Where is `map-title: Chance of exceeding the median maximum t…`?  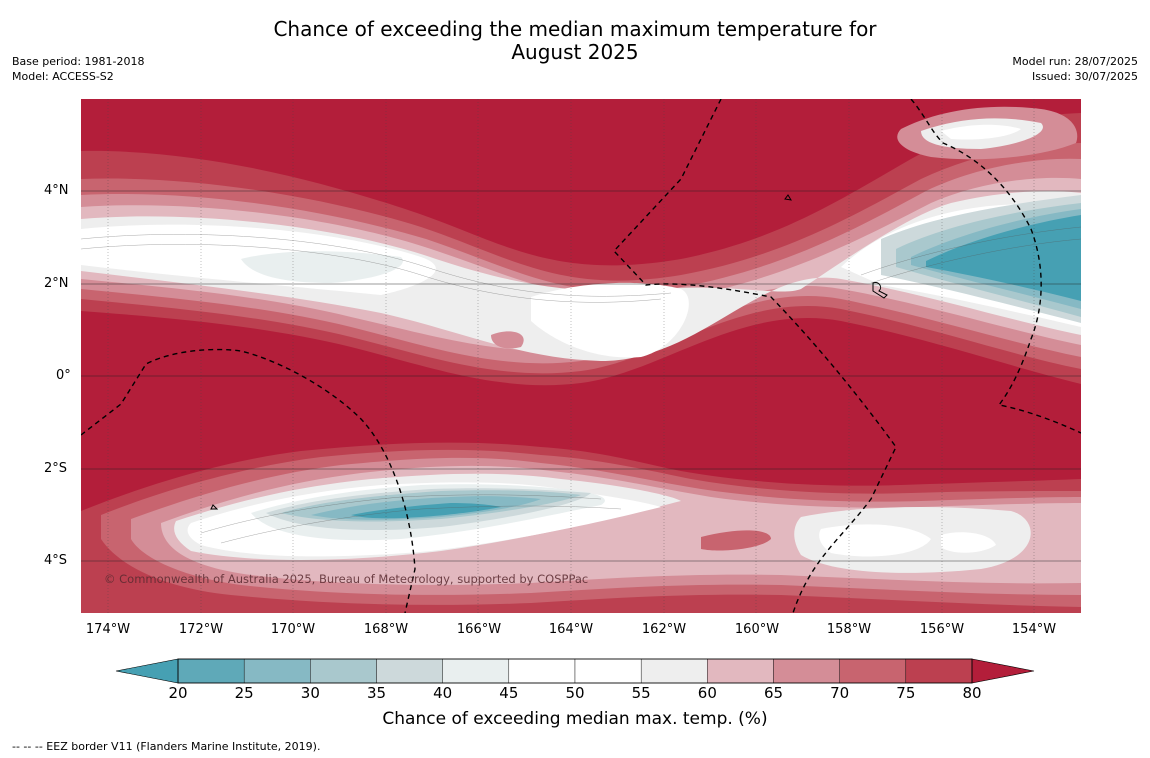 map-title: Chance of exceeding the median maximum t… is located at coordinates (575, 41).